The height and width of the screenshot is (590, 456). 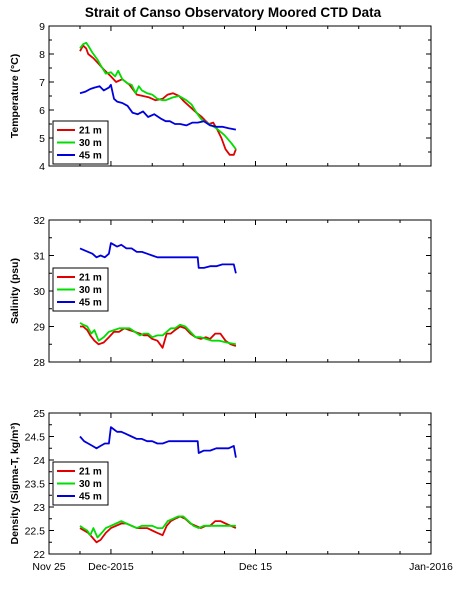 I want to click on x-tick-label: Nov 25, so click(x=48, y=567).